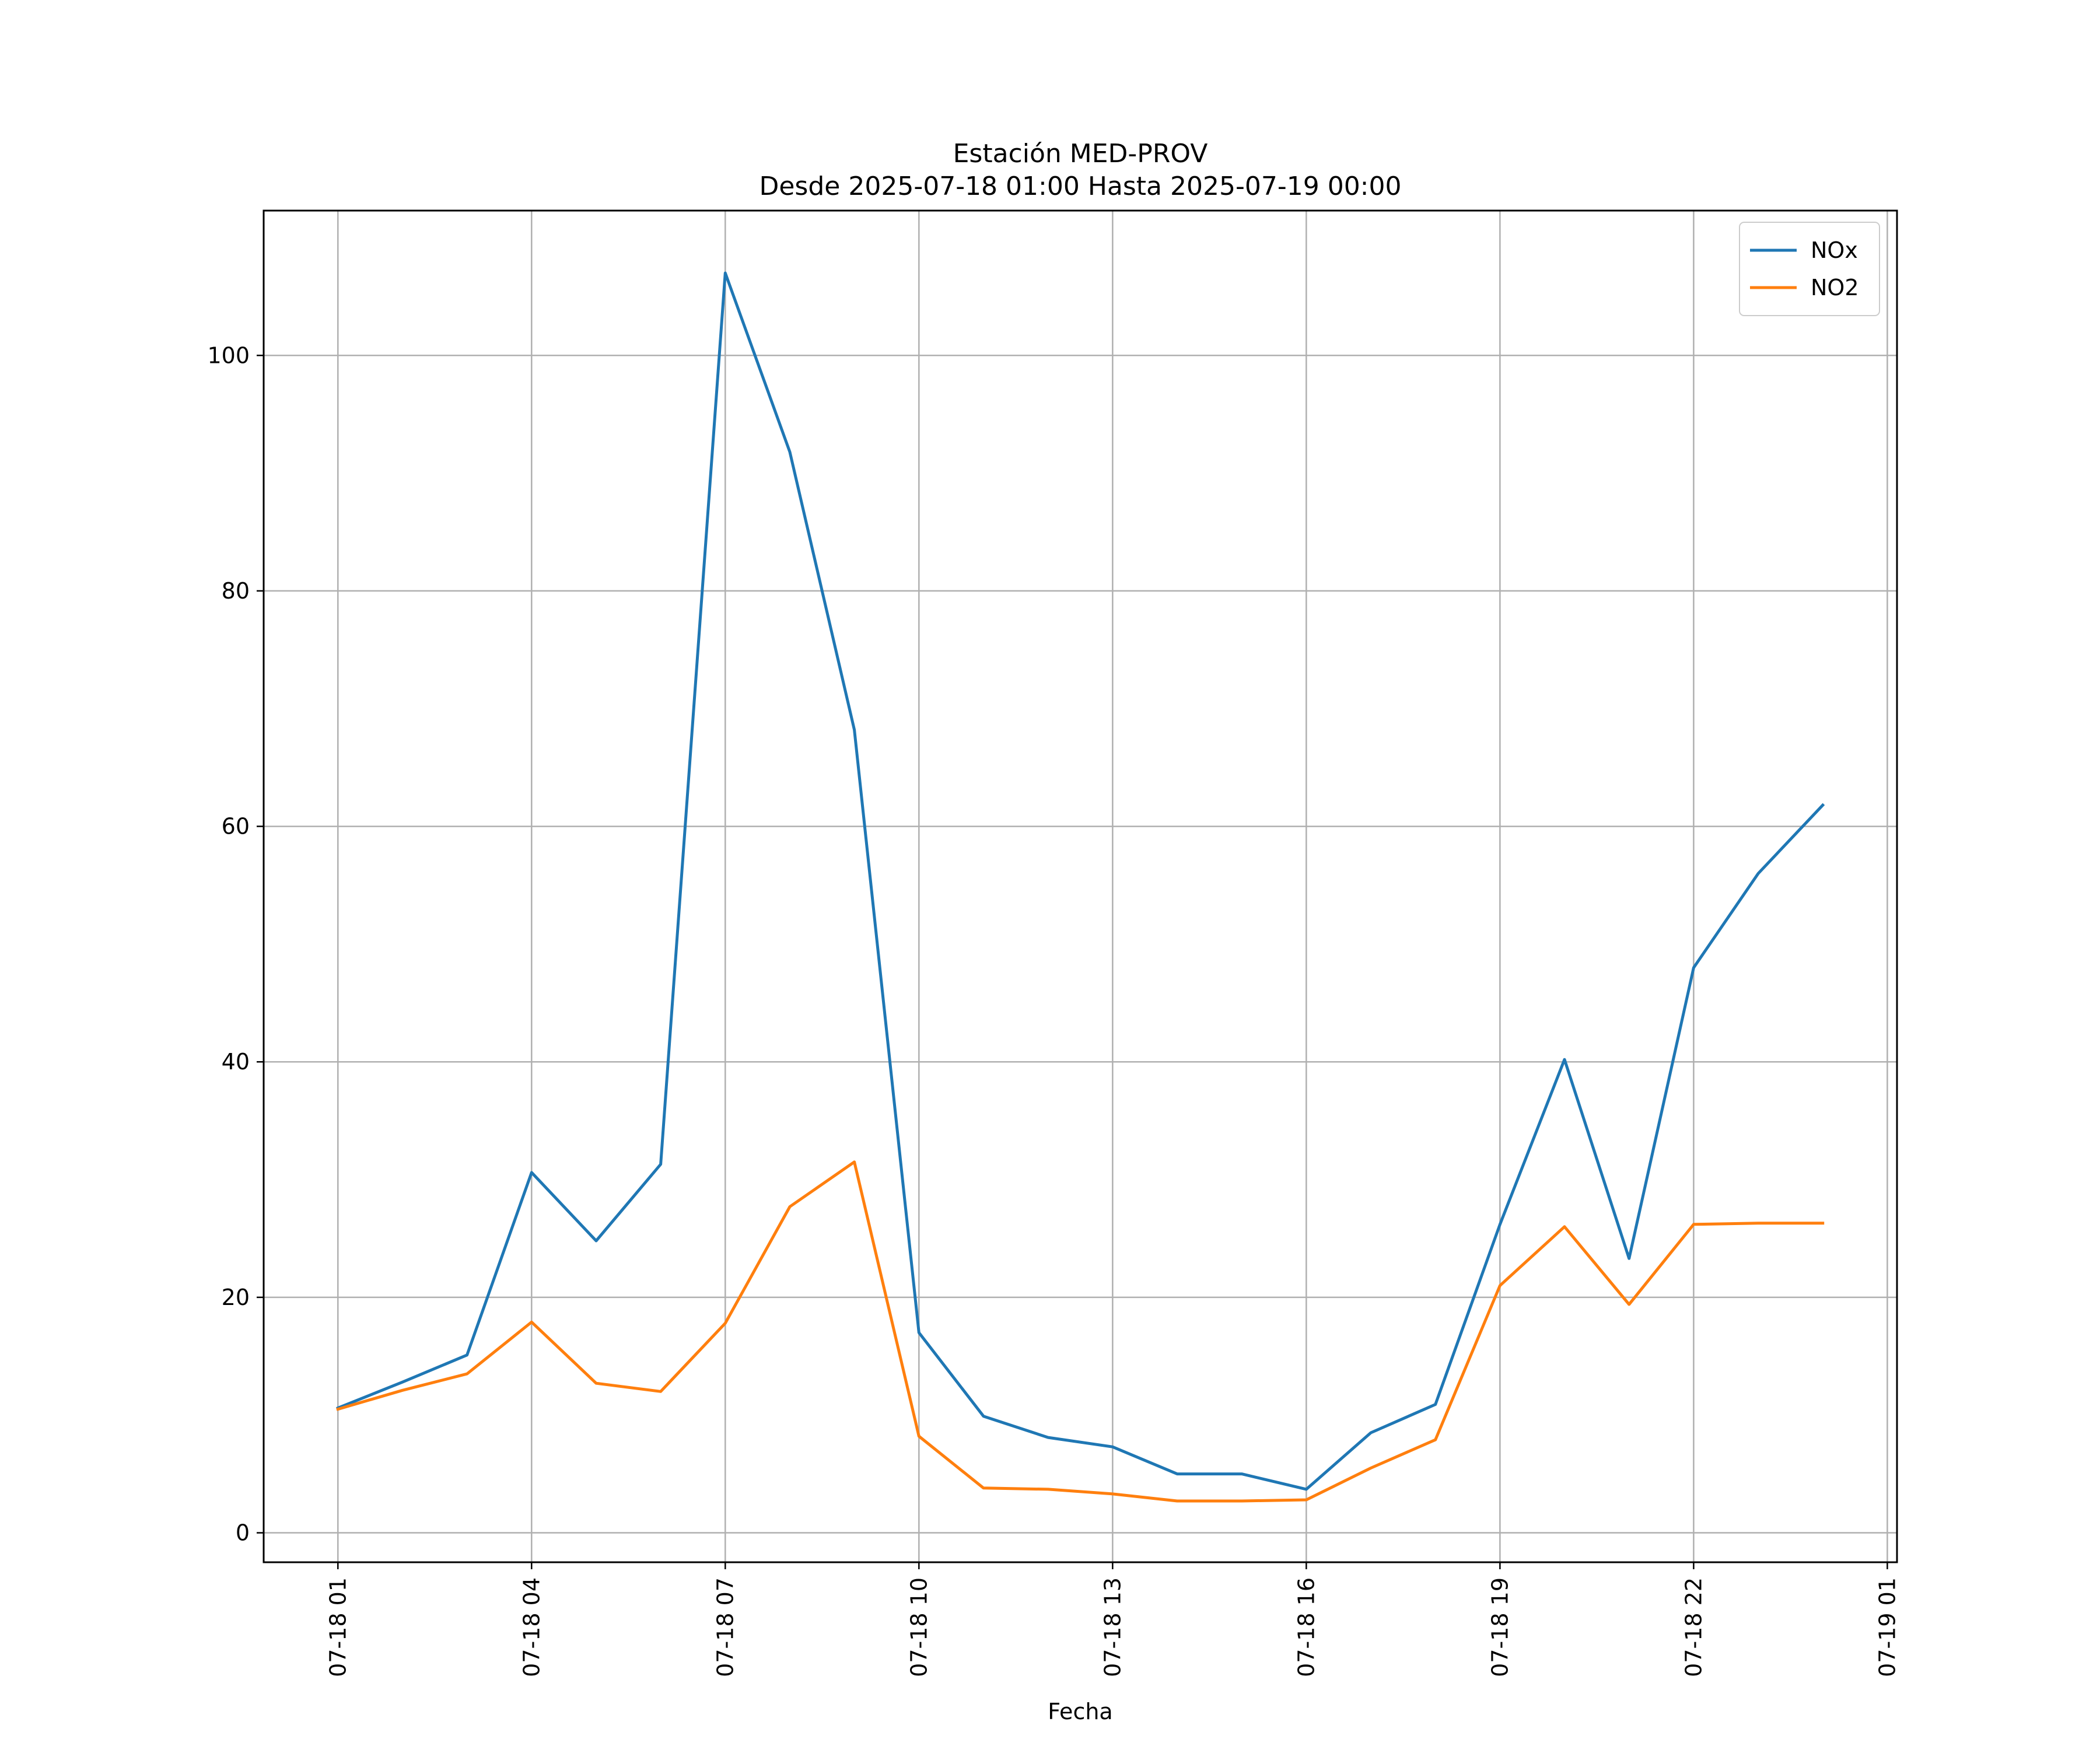 Image resolution: width=2100 pixels, height=1753 pixels. What do you see at coordinates (243, 1533) in the screenshot?
I see `y-tick-label: 0` at bounding box center [243, 1533].